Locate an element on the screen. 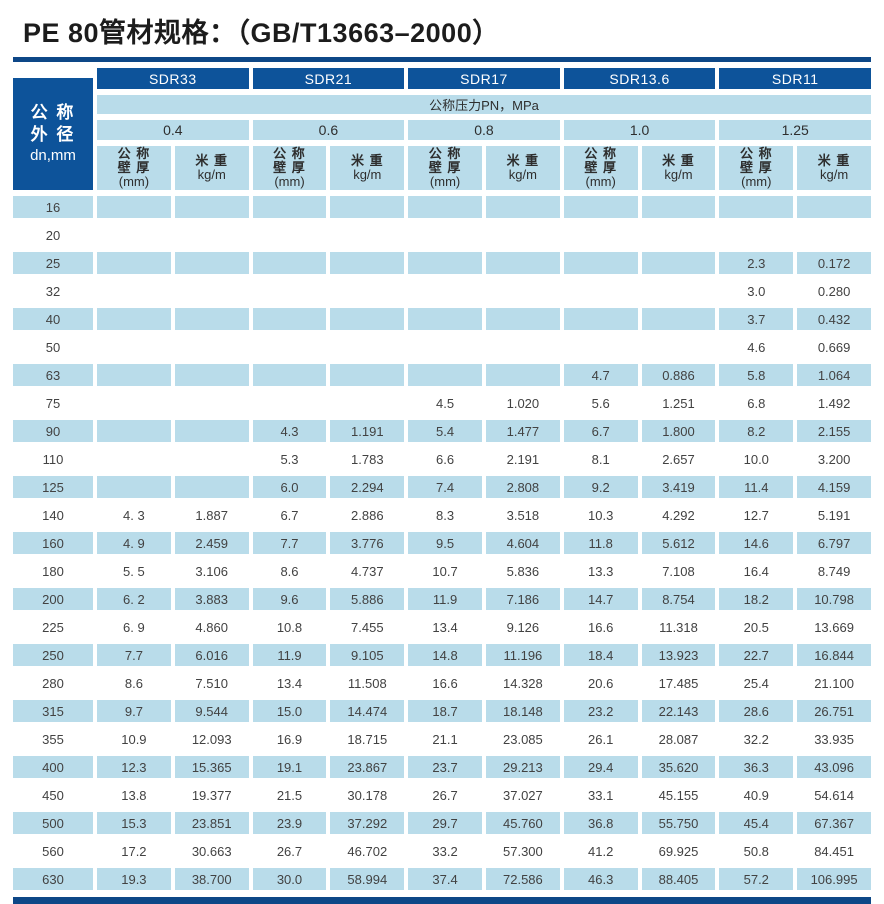 The image size is (884, 904). value-cell: 11.196 is located at coordinates (522, 655).